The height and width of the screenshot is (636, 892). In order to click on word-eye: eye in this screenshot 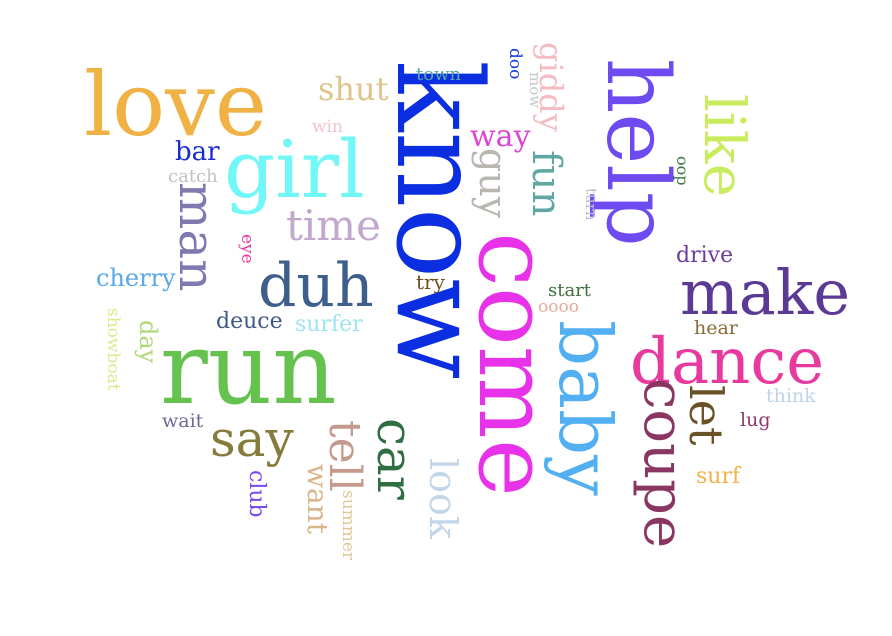, I will do `click(247, 249)`.